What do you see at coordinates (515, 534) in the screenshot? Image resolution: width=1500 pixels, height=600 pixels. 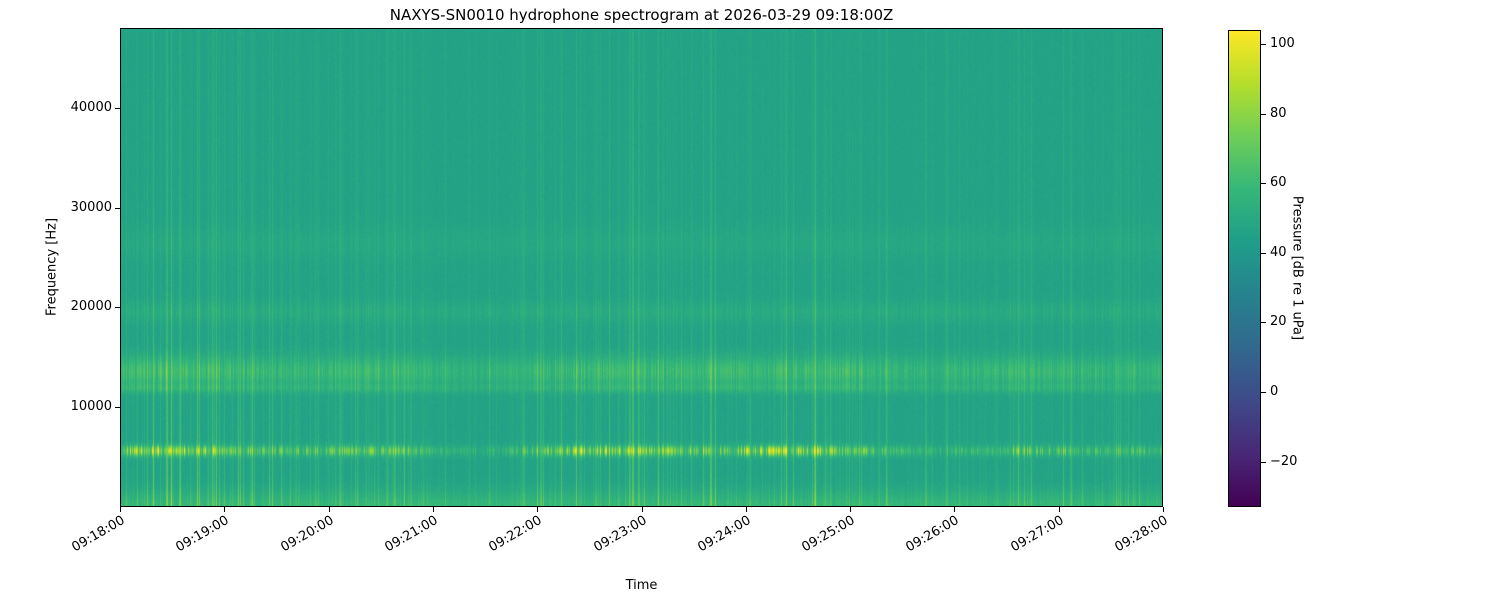 I see `x-tick-label: 09:22:00` at bounding box center [515, 534].